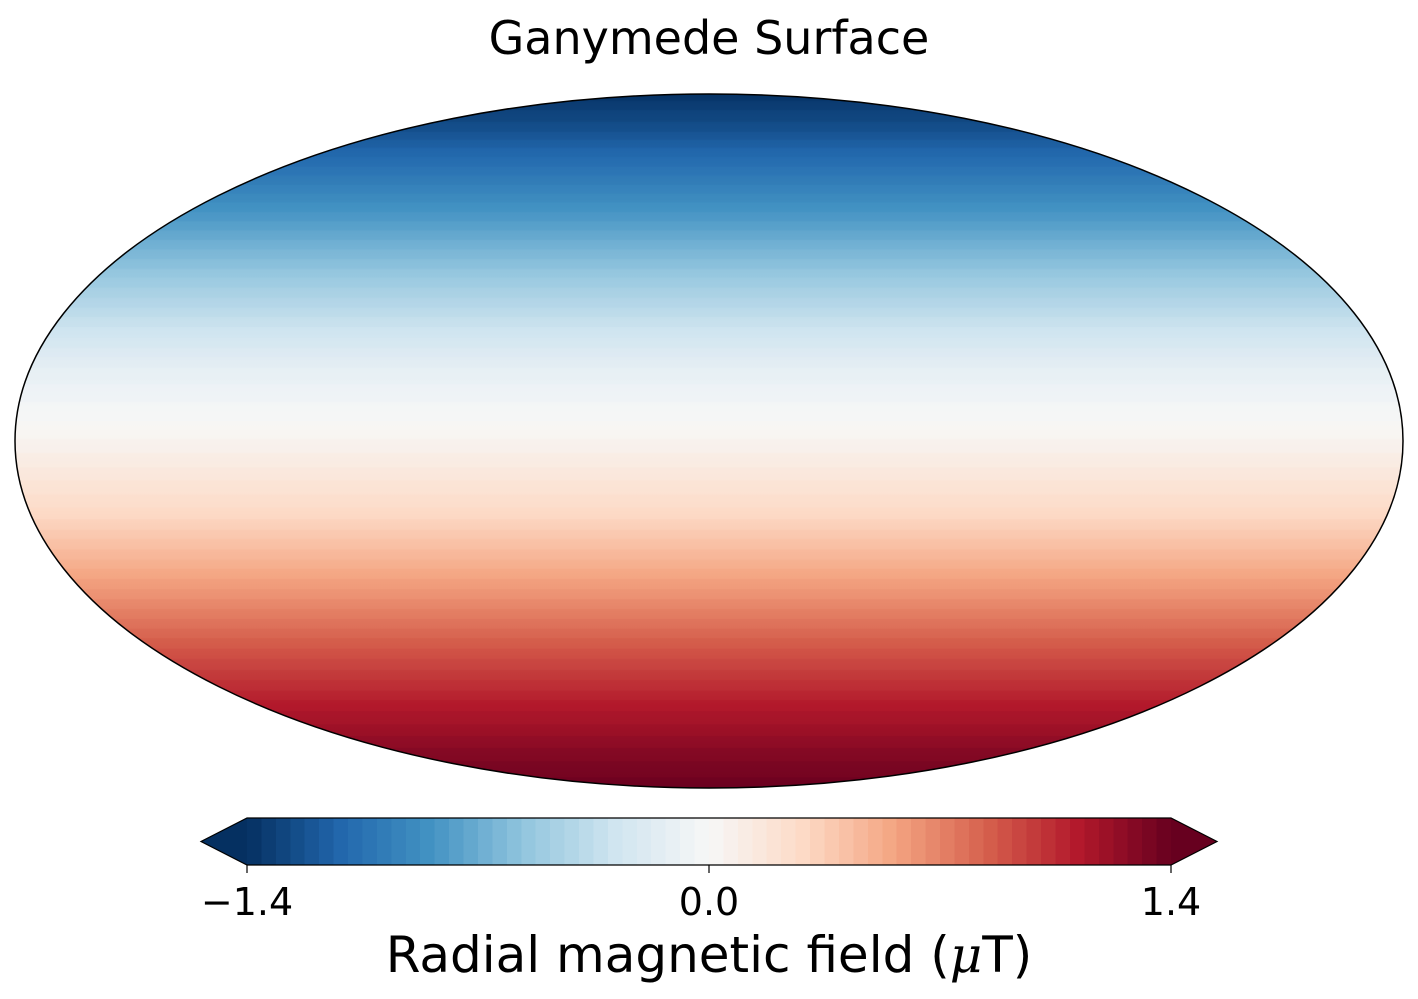  I want to click on colorbar-tick-label: 1.4, so click(1171, 902).